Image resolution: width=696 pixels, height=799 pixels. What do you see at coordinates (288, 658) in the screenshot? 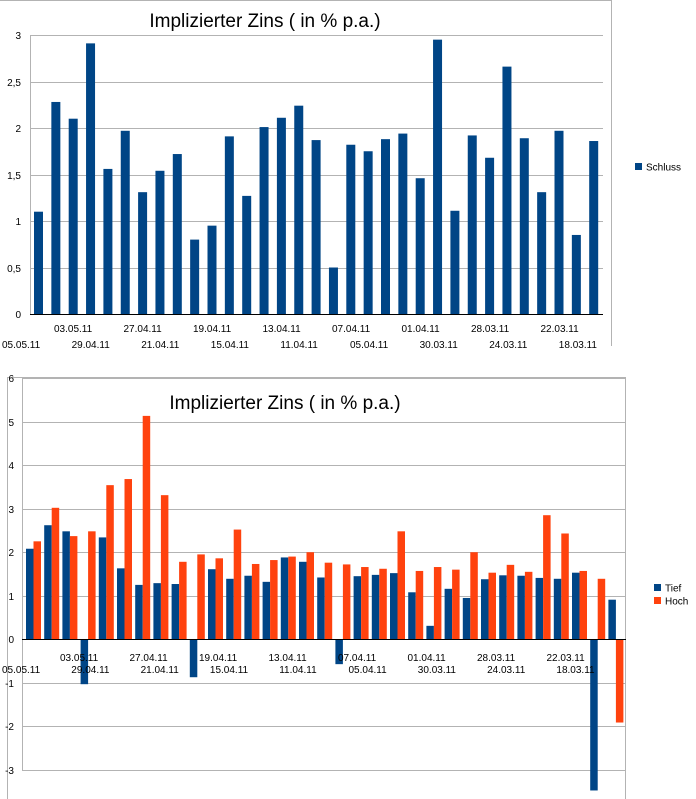
I see `x-tick-label: 13.04.11` at bounding box center [288, 658].